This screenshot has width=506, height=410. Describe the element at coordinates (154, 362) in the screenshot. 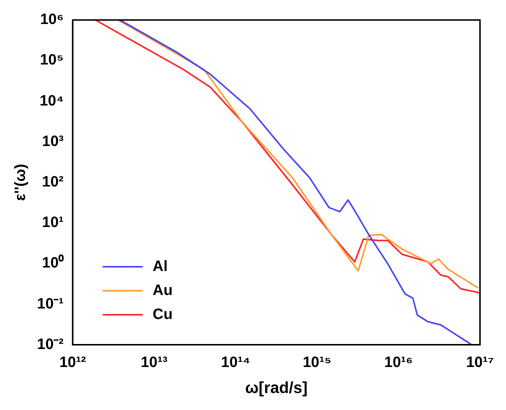

I see `x-tick-label: 10¹³` at that location.